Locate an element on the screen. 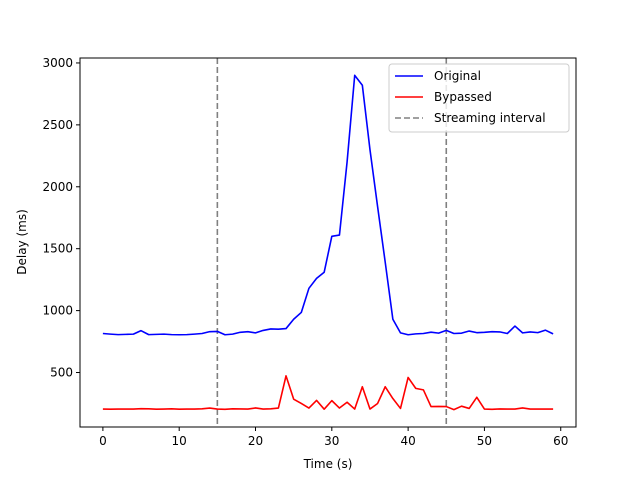 This screenshot has width=640, height=480. x-axis-label: Time (s) is located at coordinates (328, 464).